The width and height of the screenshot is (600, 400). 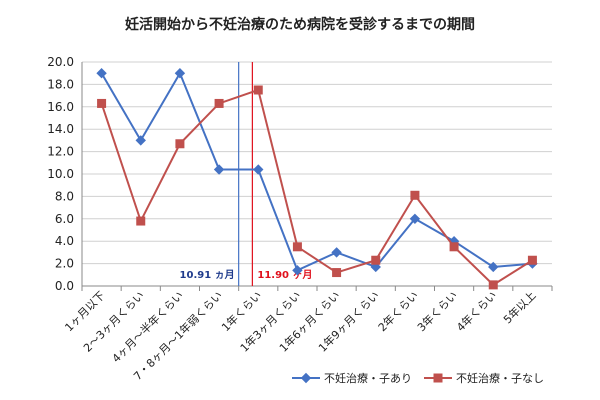 What do you see at coordinates (60, 107) in the screenshot?
I see `y-tick-label-8: 16.0` at bounding box center [60, 107].